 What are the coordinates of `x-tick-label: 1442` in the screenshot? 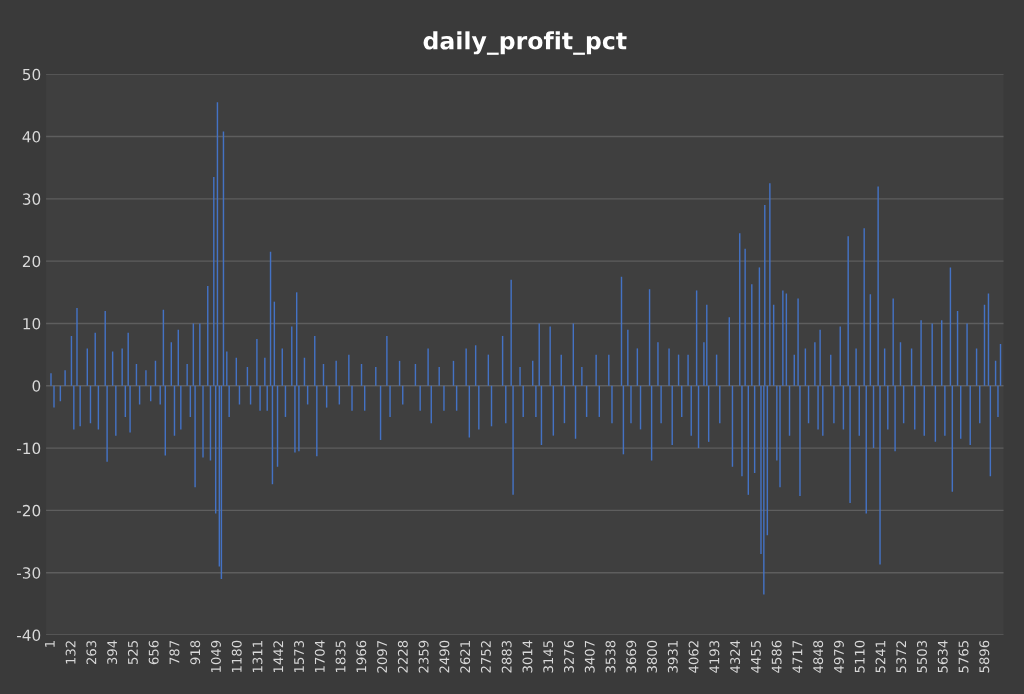 It's located at (278, 656).